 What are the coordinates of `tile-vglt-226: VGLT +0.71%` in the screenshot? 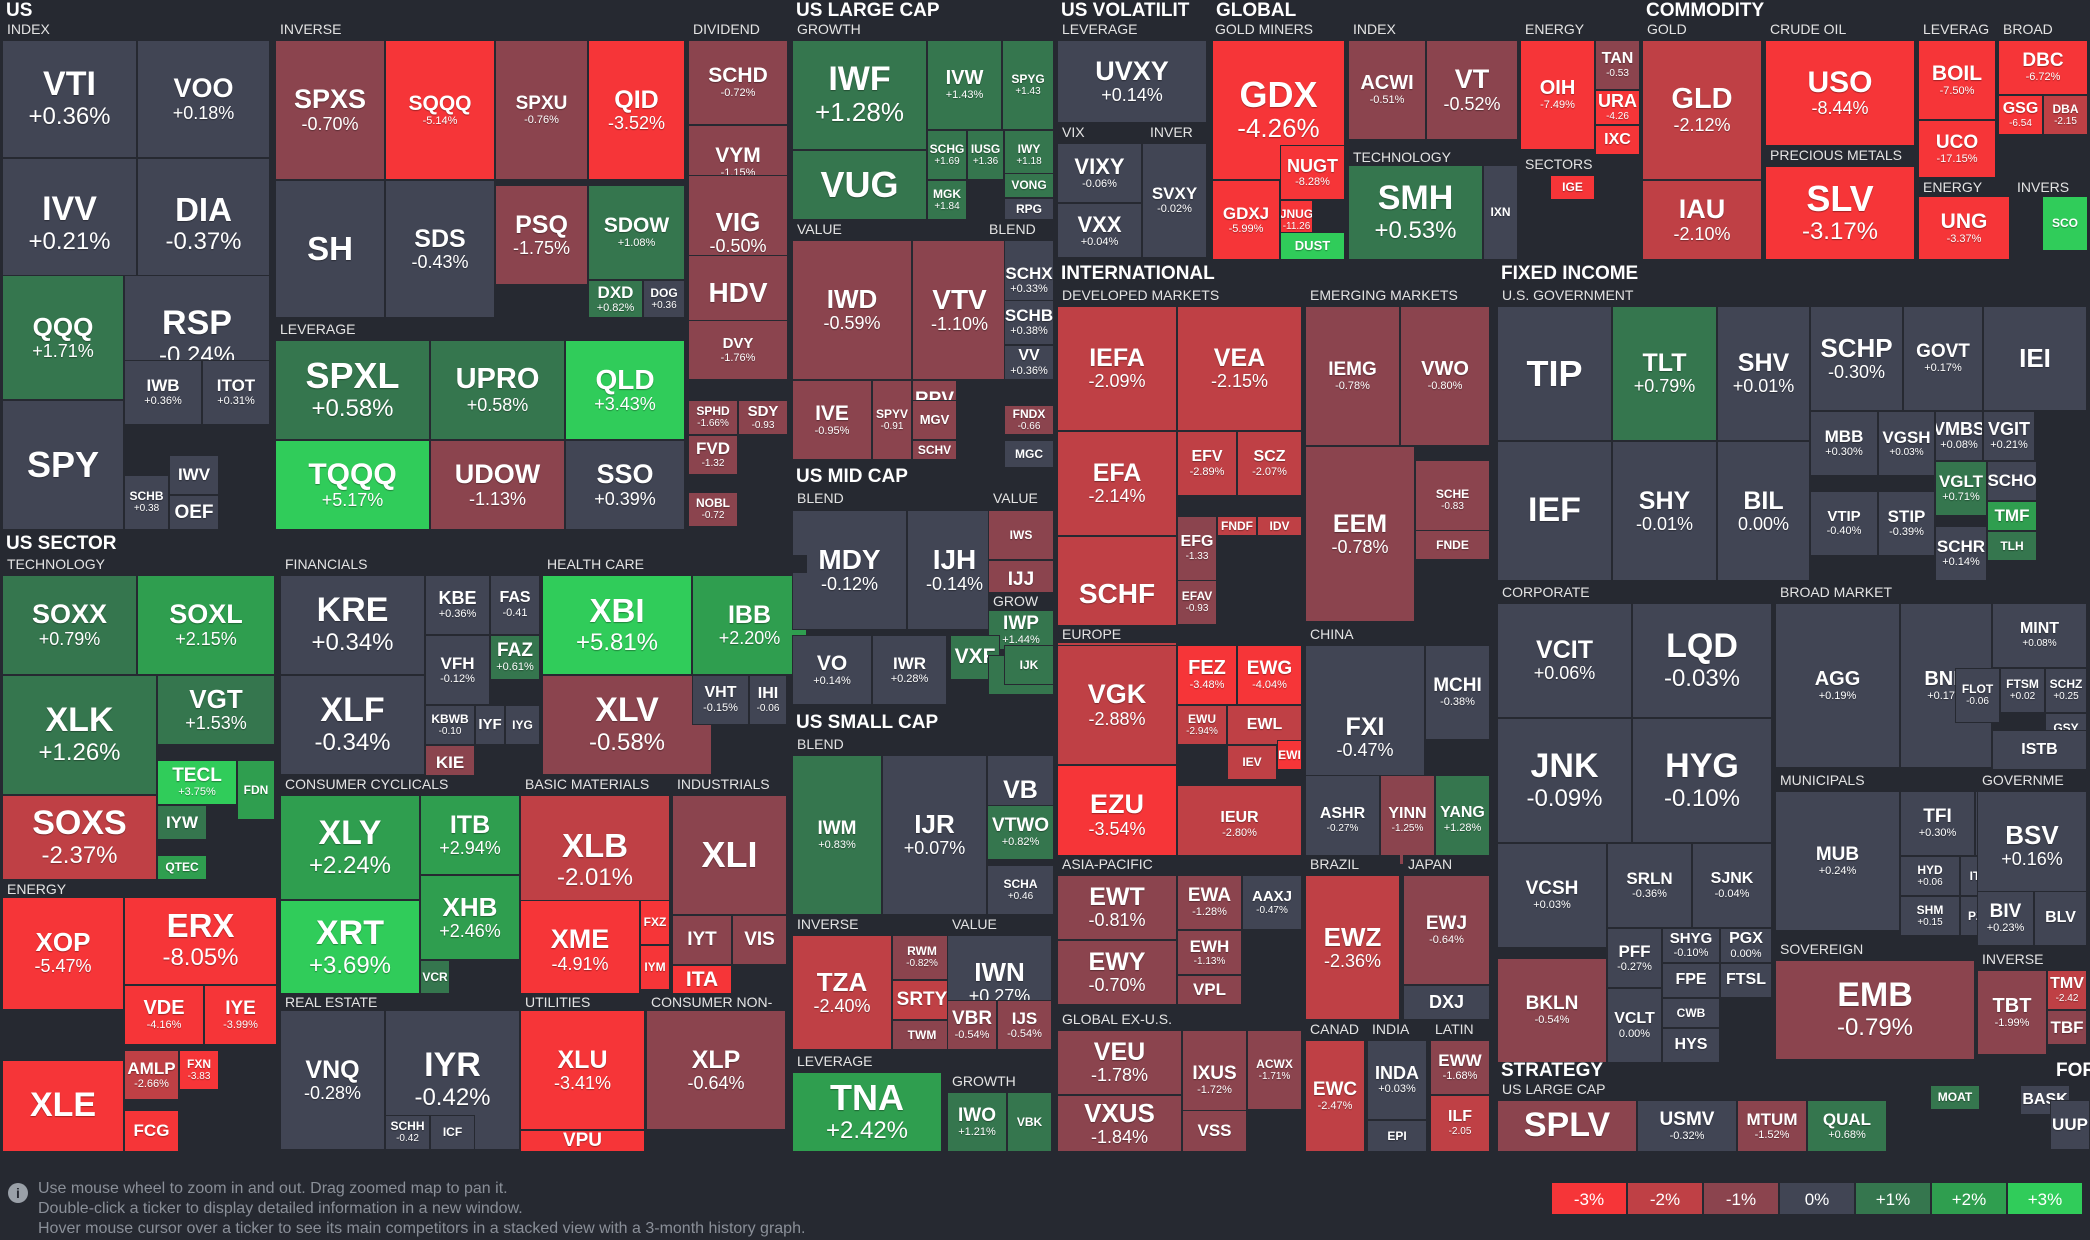 It's located at (1961, 488).